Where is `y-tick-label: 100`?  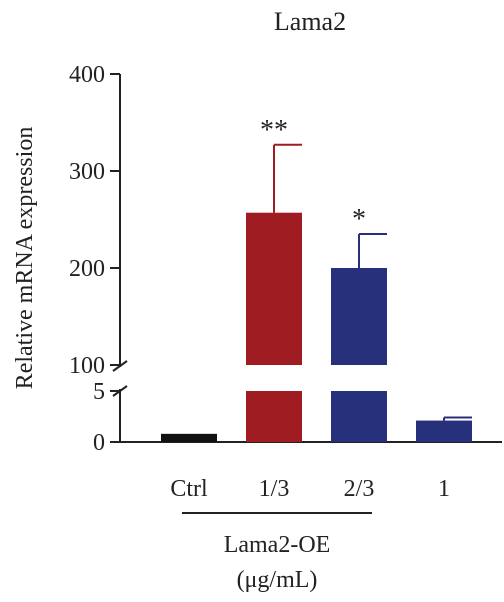
y-tick-label: 100 is located at coordinates (87, 366).